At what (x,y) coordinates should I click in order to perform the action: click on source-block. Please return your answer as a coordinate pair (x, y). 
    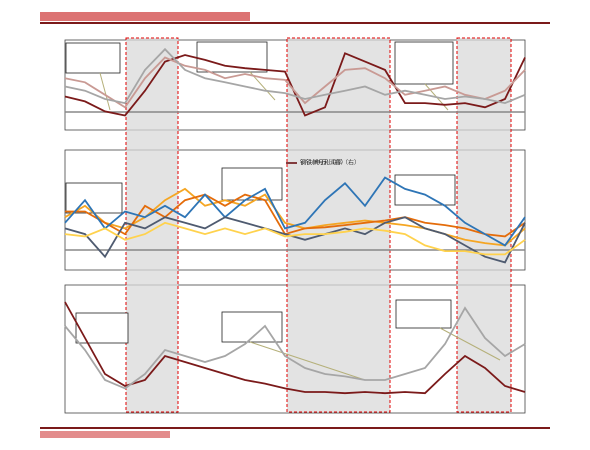
    Looking at the image, I should click on (105, 434).